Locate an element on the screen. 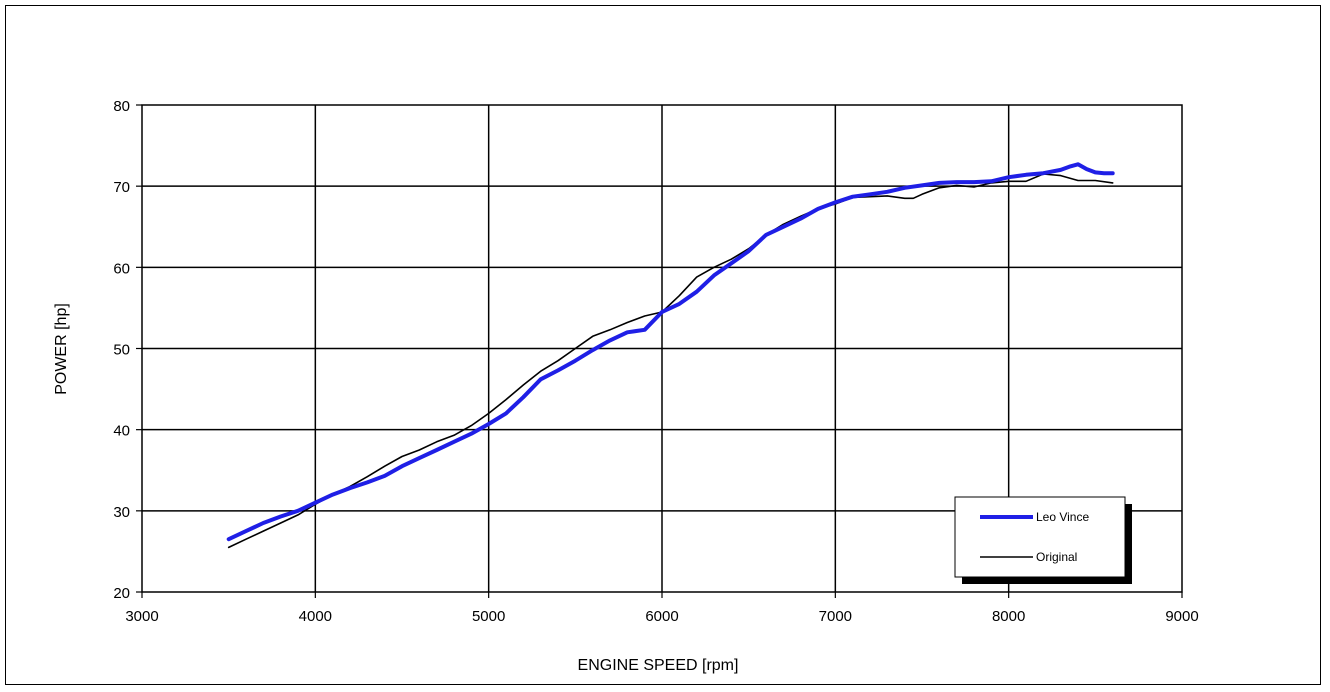  y-tick-label: 50 is located at coordinates (121, 350).